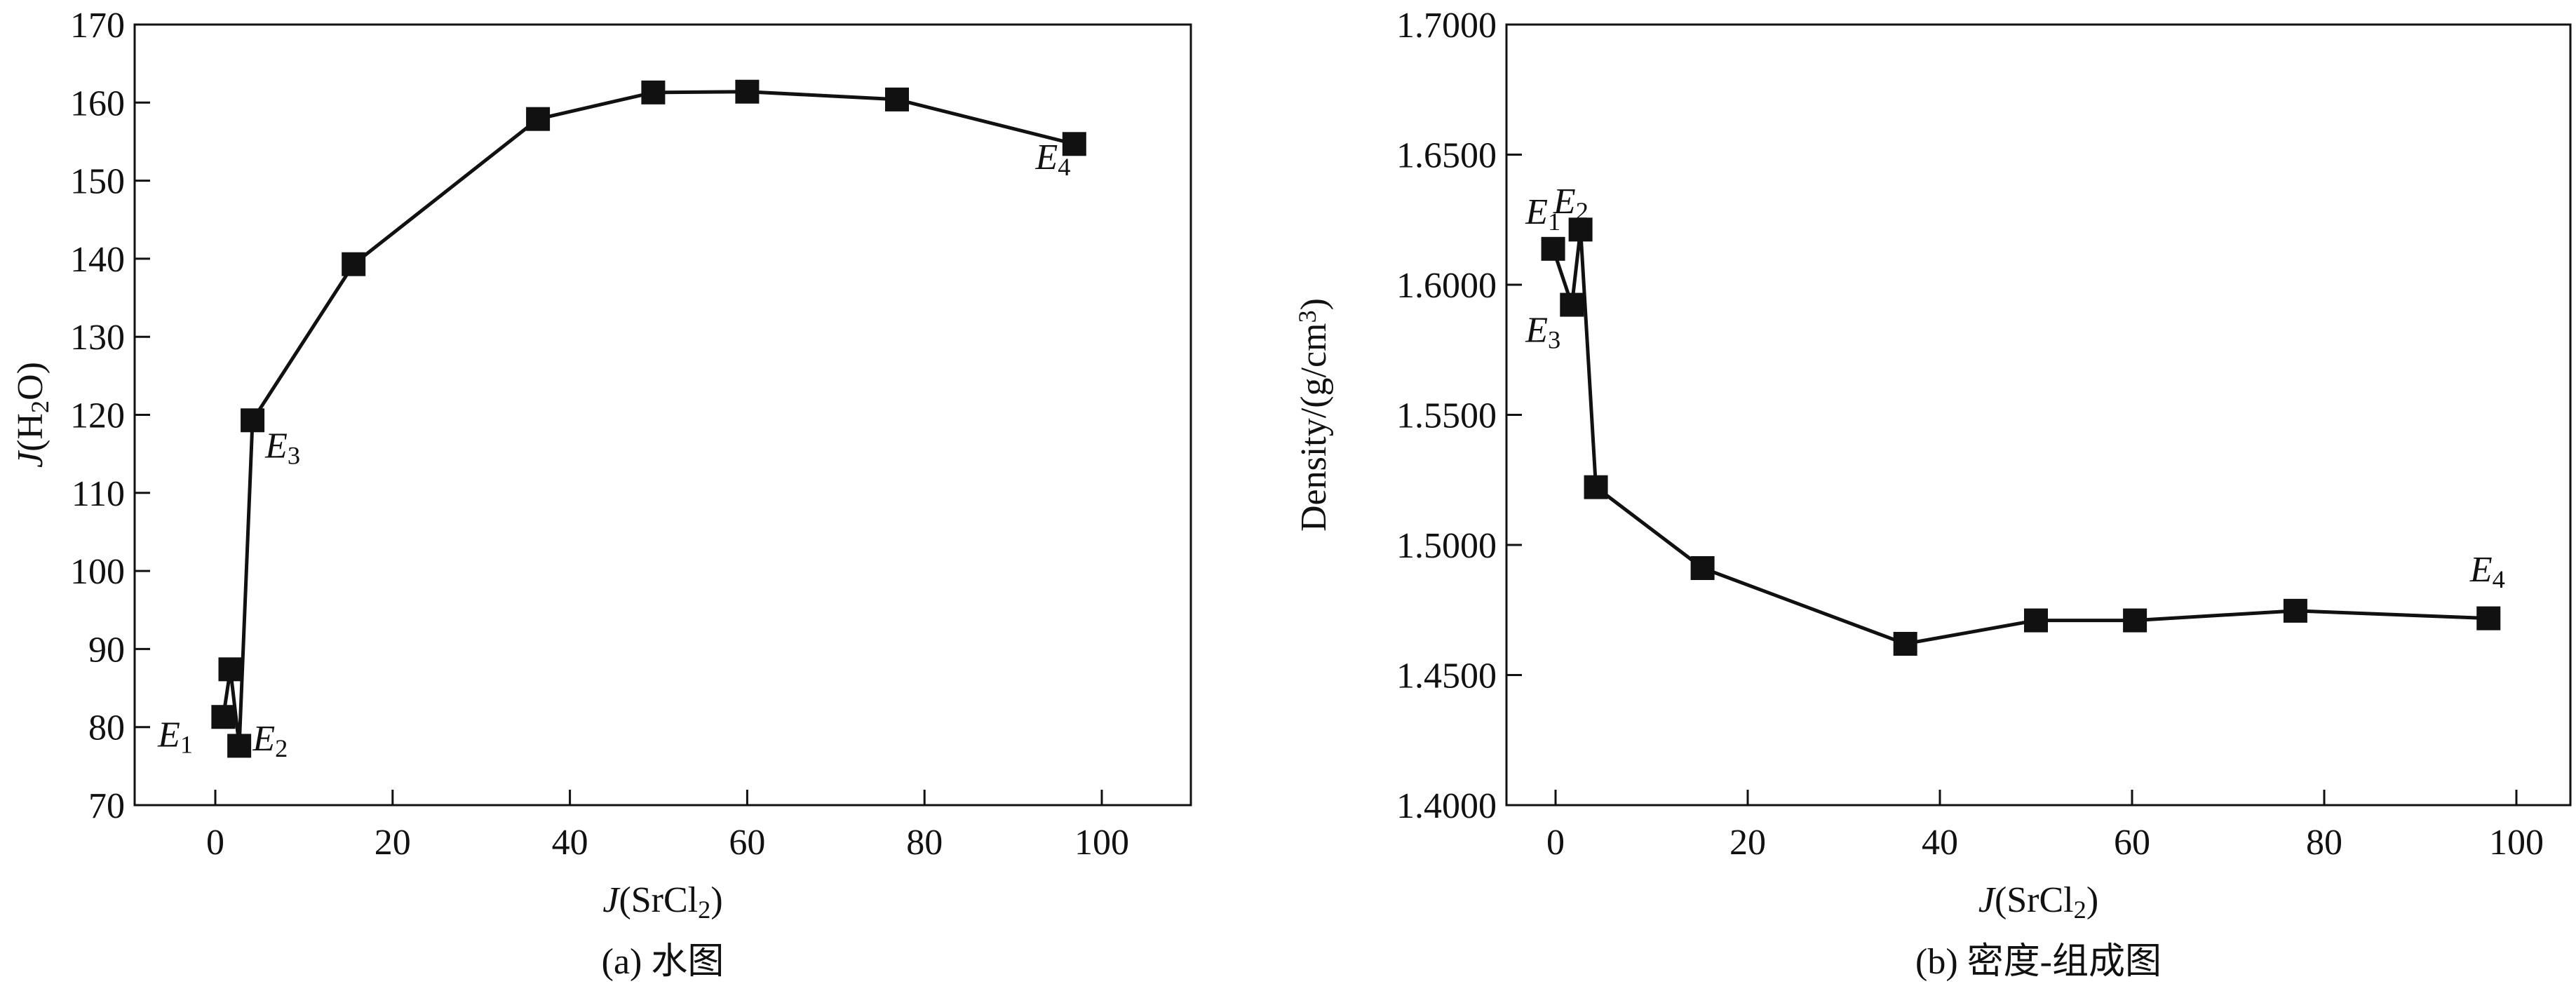 The image size is (2576, 998). Describe the element at coordinates (1314, 428) in the screenshot. I see `y-axis-title-part: Density/(g/cm` at that location.